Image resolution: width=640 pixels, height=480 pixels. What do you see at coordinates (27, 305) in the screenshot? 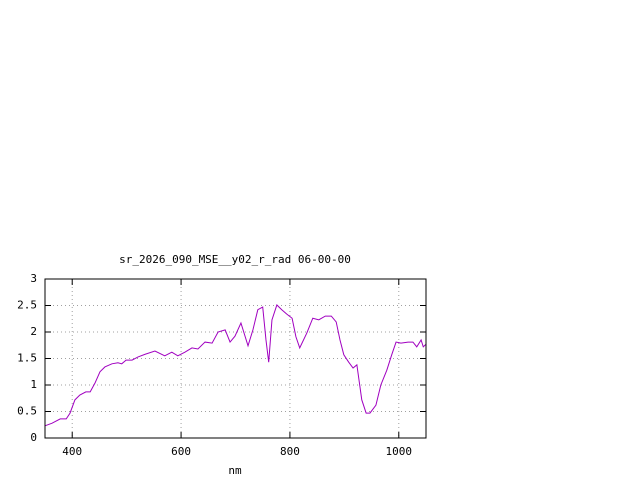
I see `y-tick-label: 2.5` at bounding box center [27, 305].